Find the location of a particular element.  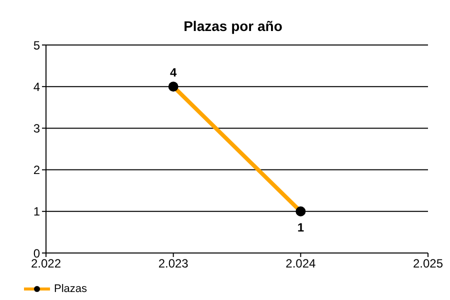

y-tick-label: 2 is located at coordinates (36, 170).